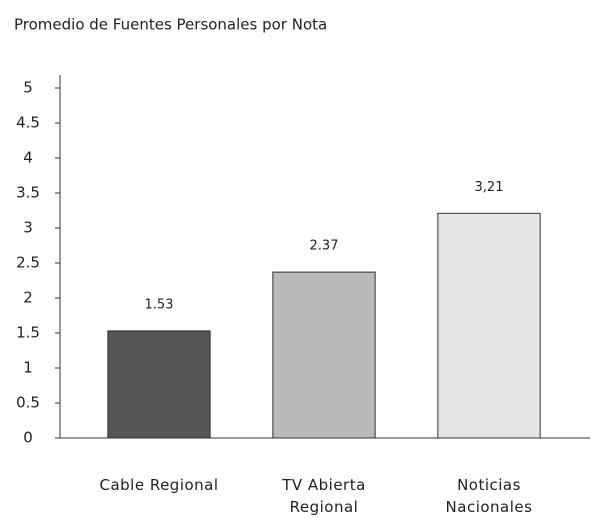 Image resolution: width=591 pixels, height=518 pixels. I want to click on value-label: 2.37, so click(324, 246).